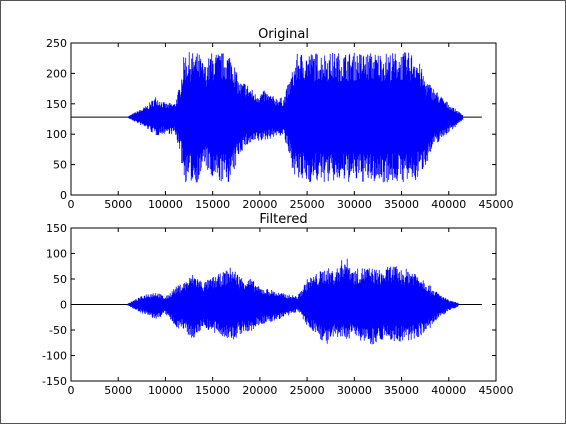 Image resolution: width=566 pixels, height=424 pixels. What do you see at coordinates (58, 330) in the screenshot?
I see `y-tick-label: -50` at bounding box center [58, 330].